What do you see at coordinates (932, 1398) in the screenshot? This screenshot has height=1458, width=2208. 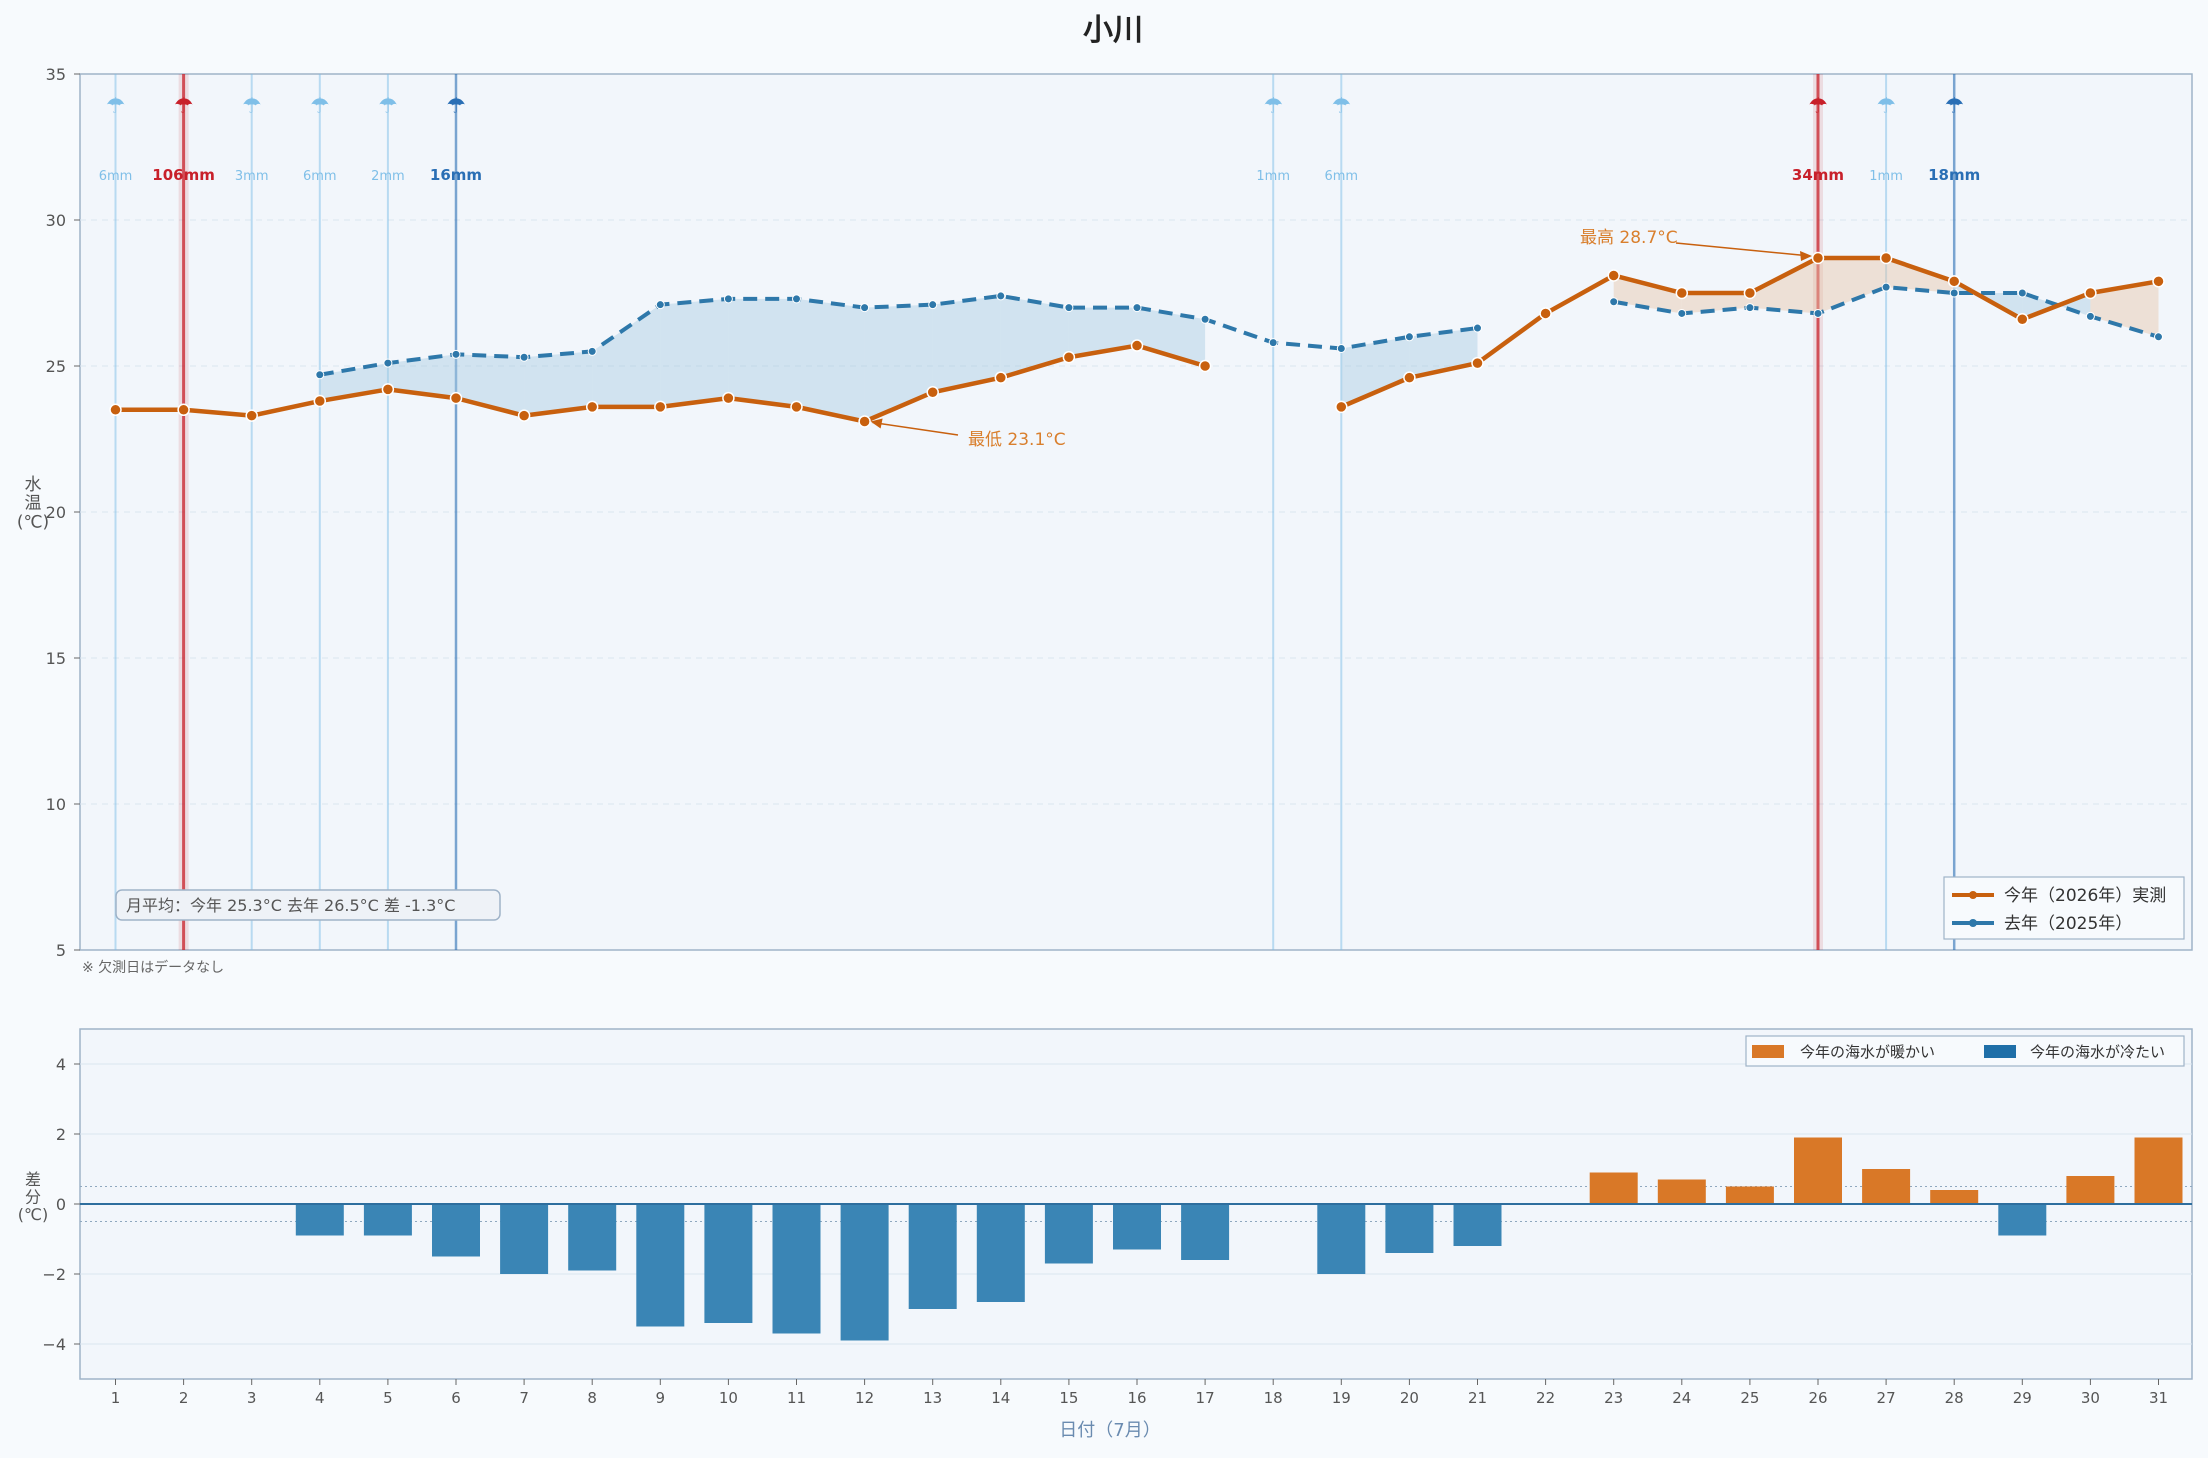 I see `x-tick-label: 13` at bounding box center [932, 1398].